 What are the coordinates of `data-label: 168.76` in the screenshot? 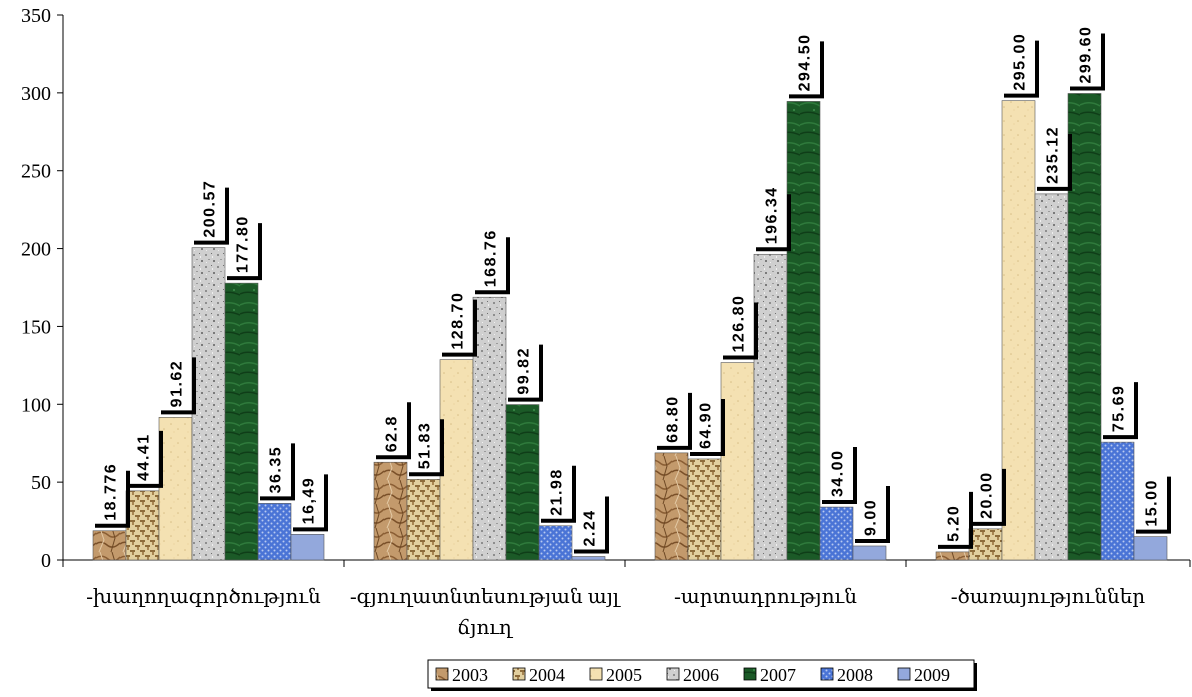 It's located at (491, 258).